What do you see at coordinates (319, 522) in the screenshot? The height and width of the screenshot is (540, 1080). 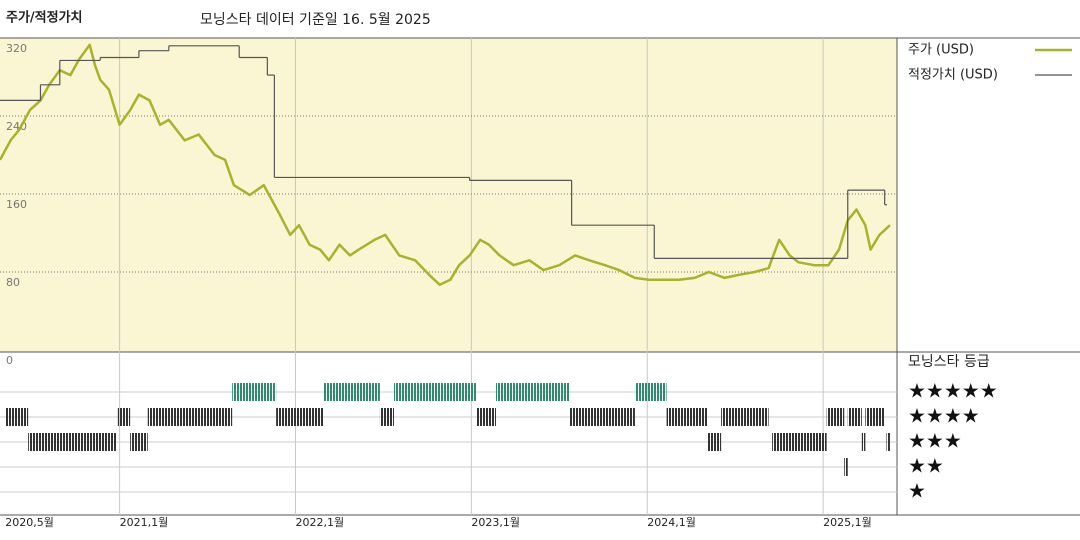 I see `x-tick-label: 2022,1월` at bounding box center [319, 522].